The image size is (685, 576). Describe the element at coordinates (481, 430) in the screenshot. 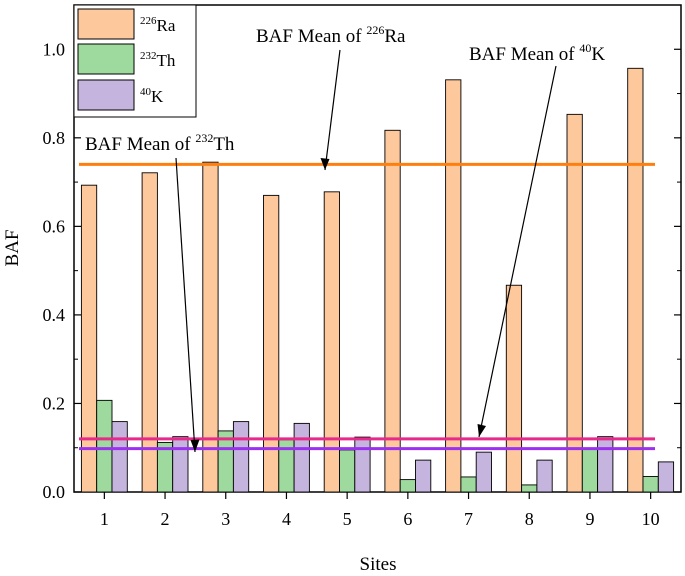

I see `annotation-k-arrowhead` at that location.